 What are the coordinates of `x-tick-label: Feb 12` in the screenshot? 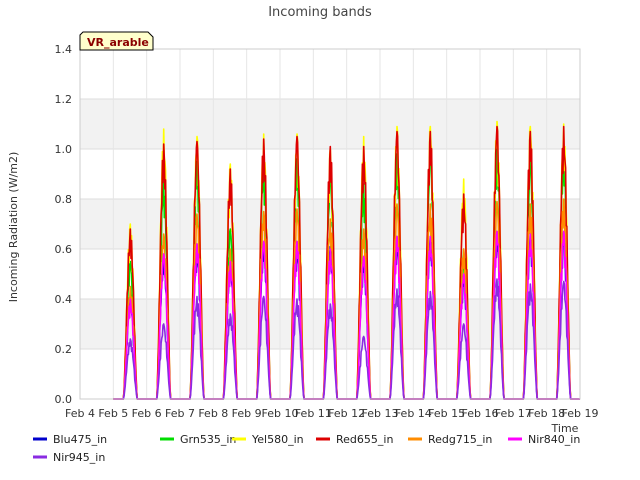 It's located at (346, 413).